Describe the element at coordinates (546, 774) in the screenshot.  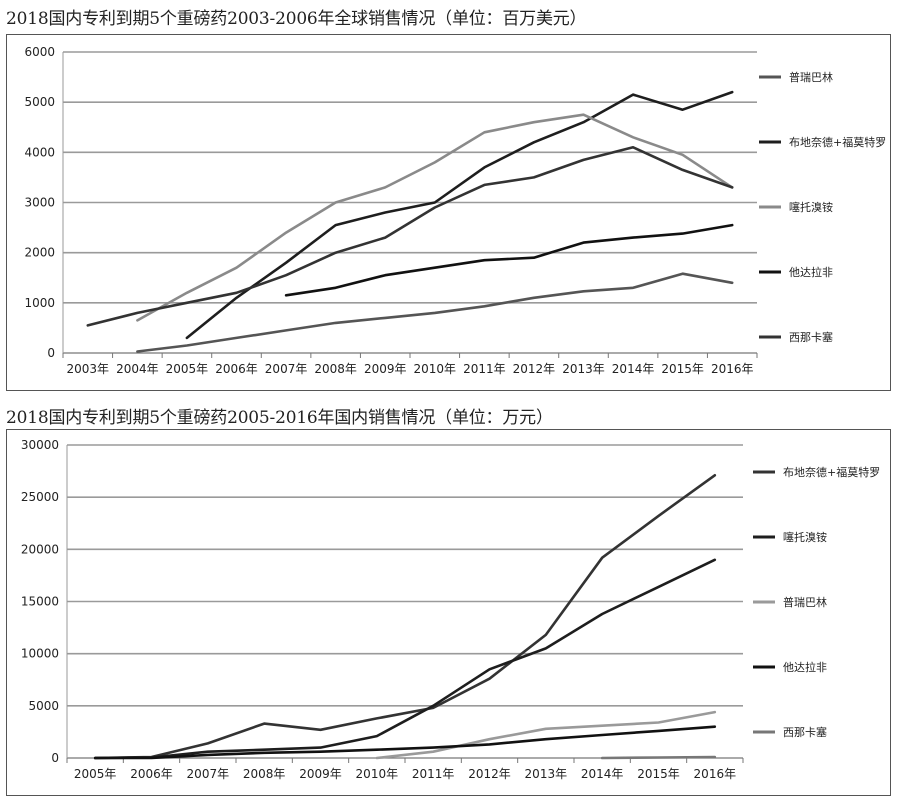
I see `chart-2-xtick-label-8: 2013年` at that location.